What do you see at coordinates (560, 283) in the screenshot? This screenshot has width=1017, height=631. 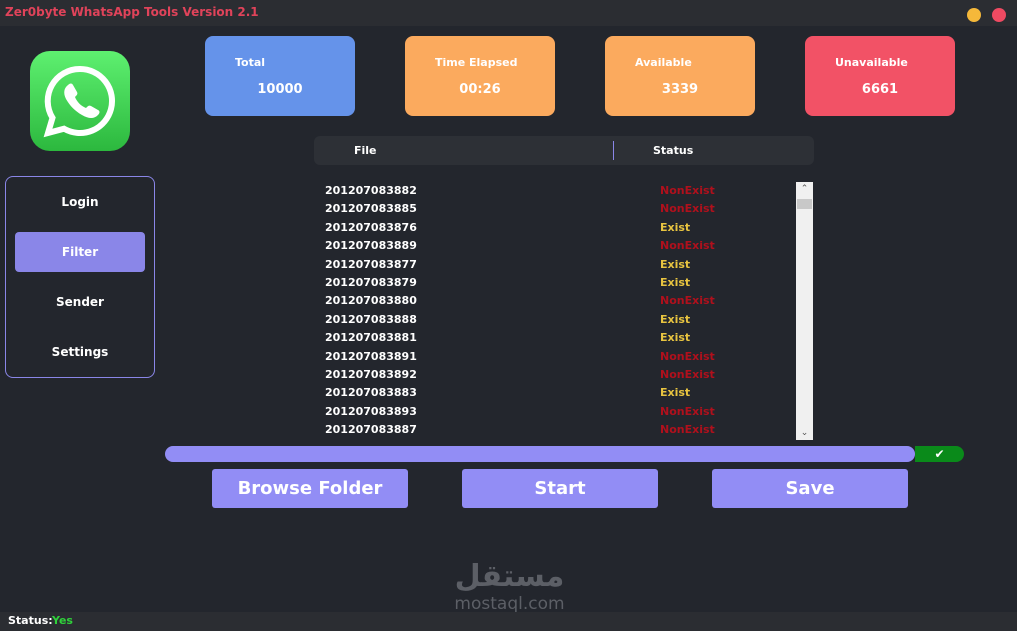 I see `table-row: 201207083879 Exist` at bounding box center [560, 283].